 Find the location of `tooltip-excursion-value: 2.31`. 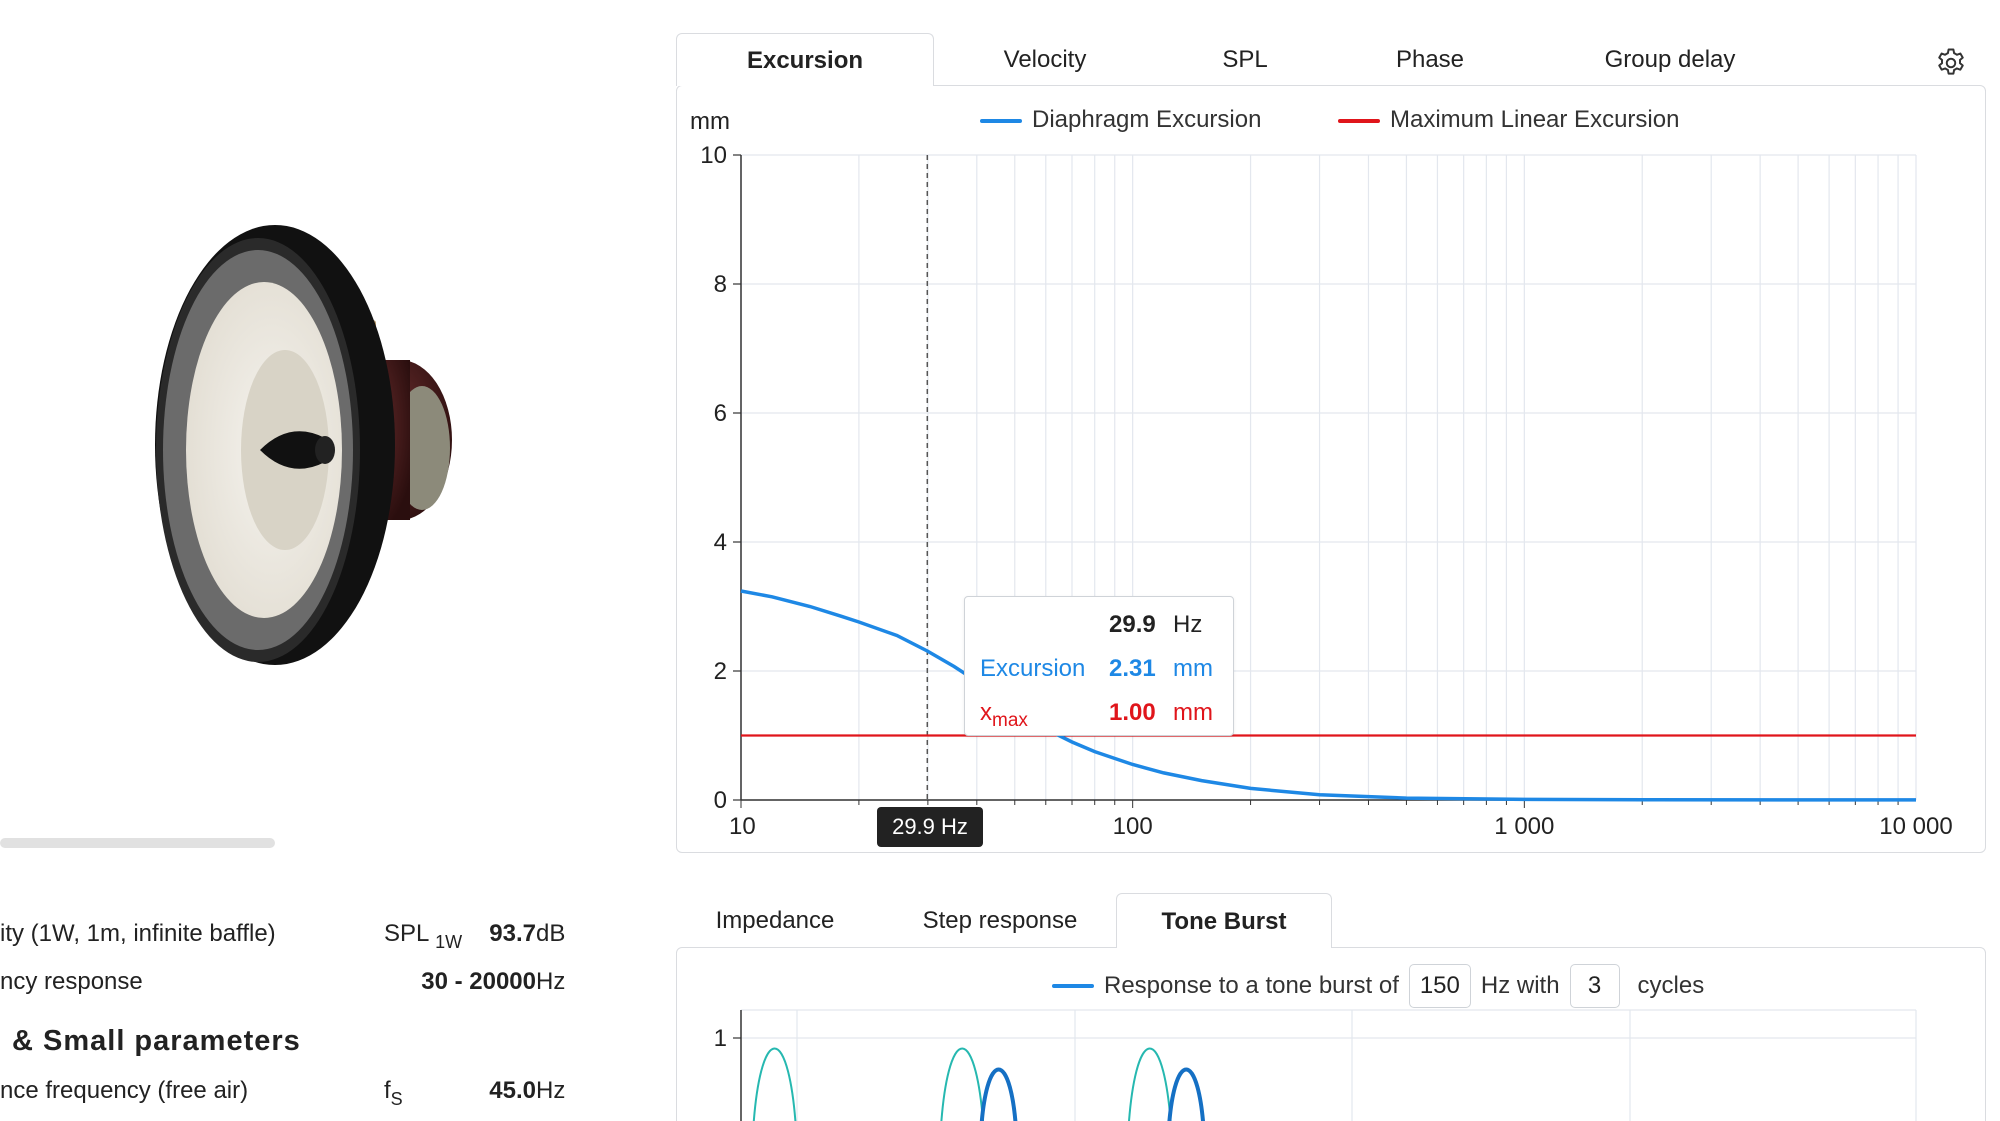

tooltip-excursion-value: 2.31 is located at coordinates (1132, 668).